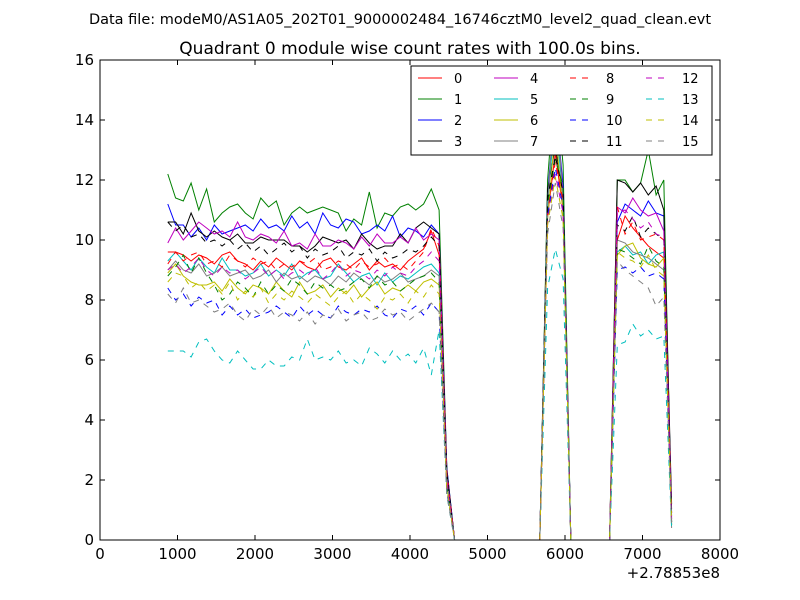 Image resolution: width=800 pixels, height=600 pixels. I want to click on x-tick-label: 2000, so click(255, 554).